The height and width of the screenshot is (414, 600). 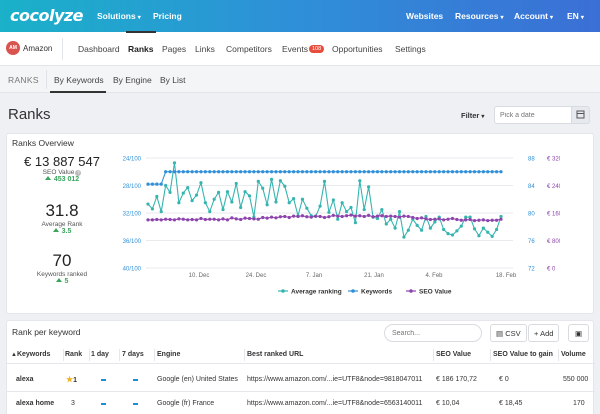 What do you see at coordinates (29, 48) in the screenshot?
I see `project-selector: AM Amazon` at bounding box center [29, 48].